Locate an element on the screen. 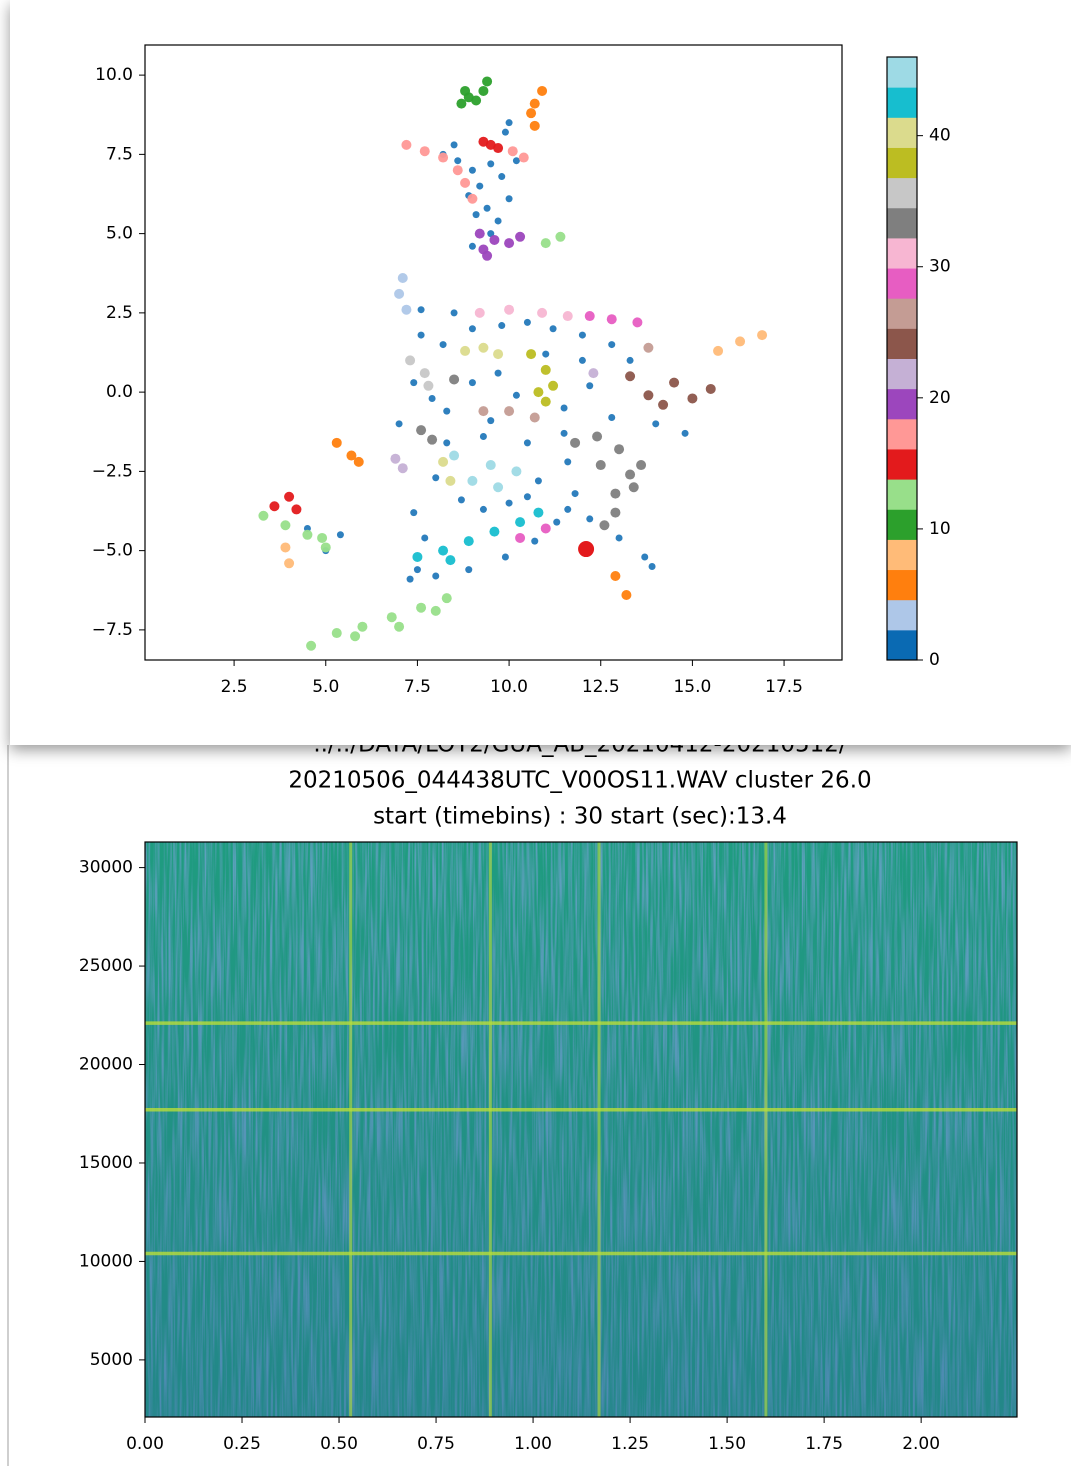 The height and width of the screenshot is (1466, 1071). x-tick-label: 1.75 is located at coordinates (824, 1444).